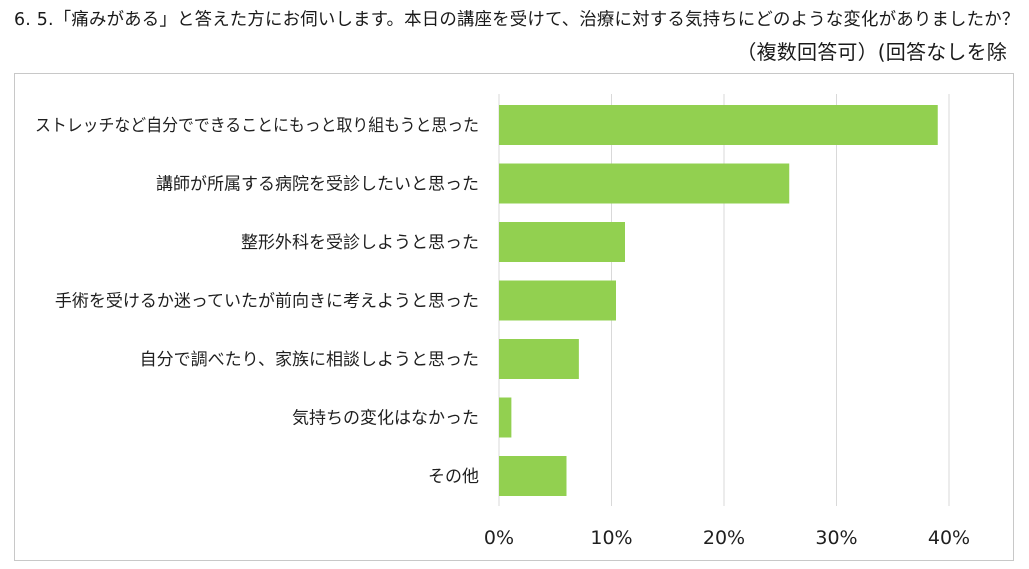  What do you see at coordinates (317, 185) in the screenshot?
I see `category-label: 講師が所属する病院を受診したいと思った` at bounding box center [317, 185].